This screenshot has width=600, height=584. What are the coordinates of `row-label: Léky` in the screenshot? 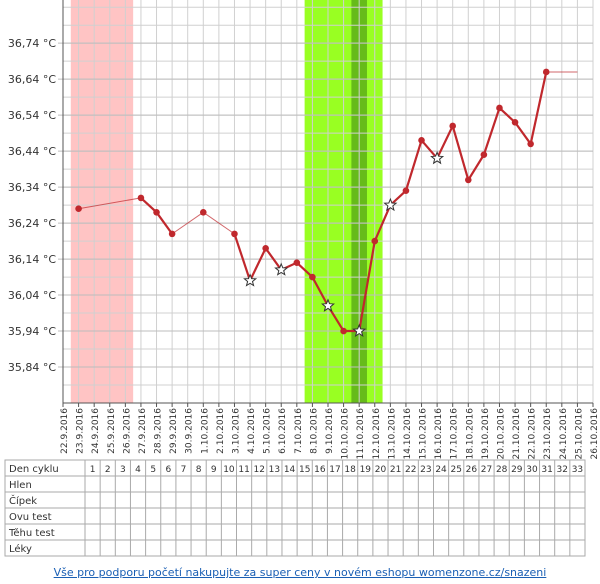 It's located at (20, 549).